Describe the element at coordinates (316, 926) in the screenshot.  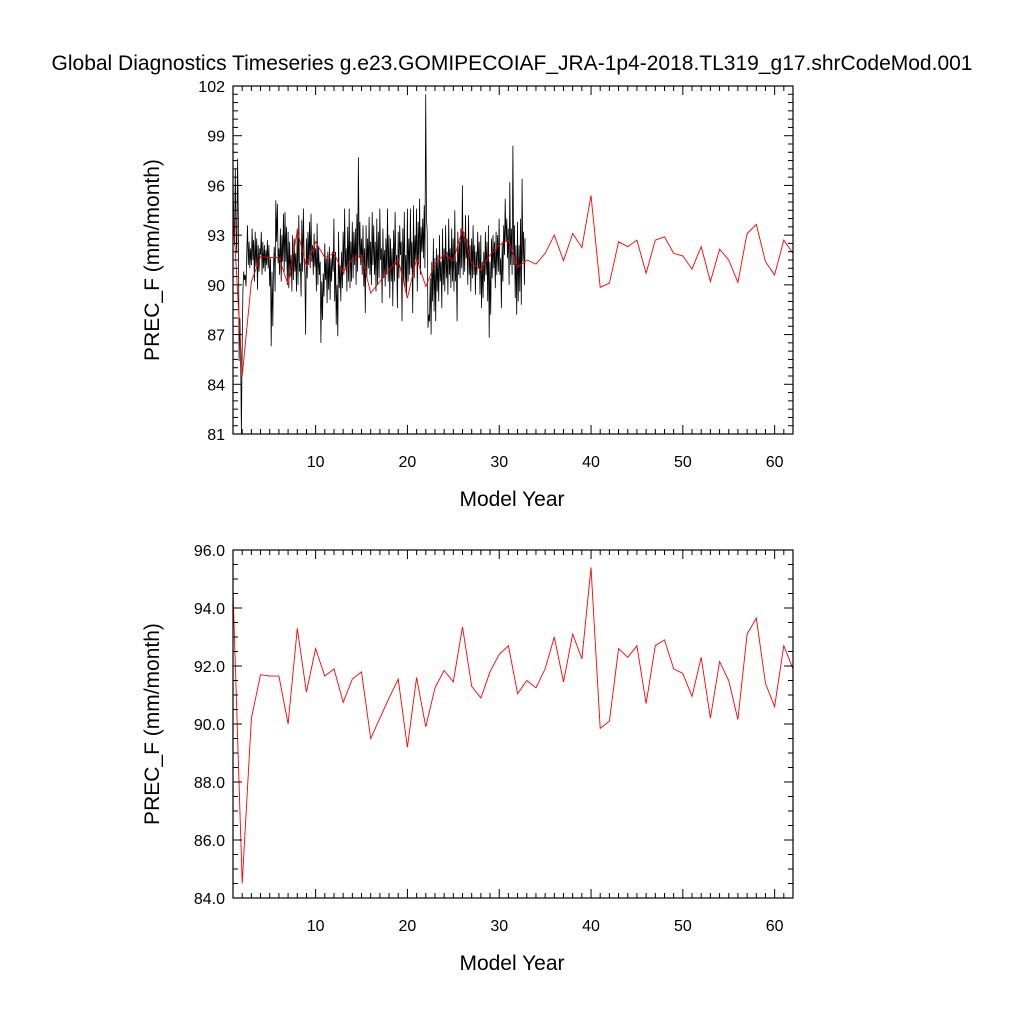
I see `bottom-x-tick-label: 10` at that location.